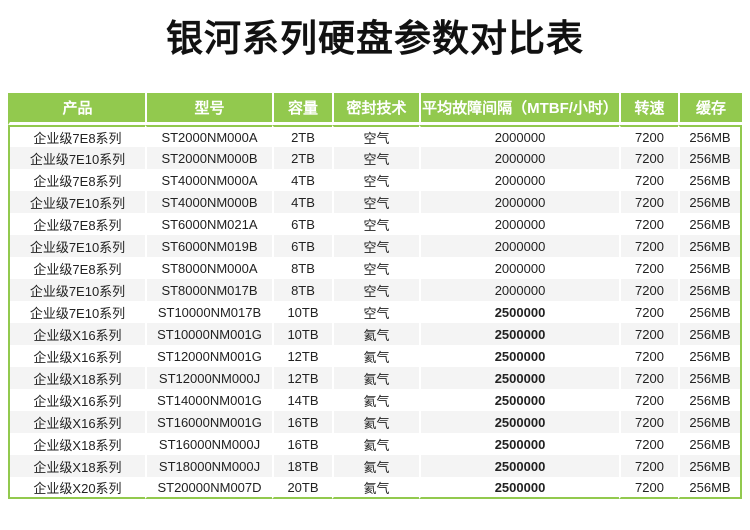 This screenshot has height=530, width=750. What do you see at coordinates (710, 109) in the screenshot?
I see `column-header-cache: 缓存` at bounding box center [710, 109].